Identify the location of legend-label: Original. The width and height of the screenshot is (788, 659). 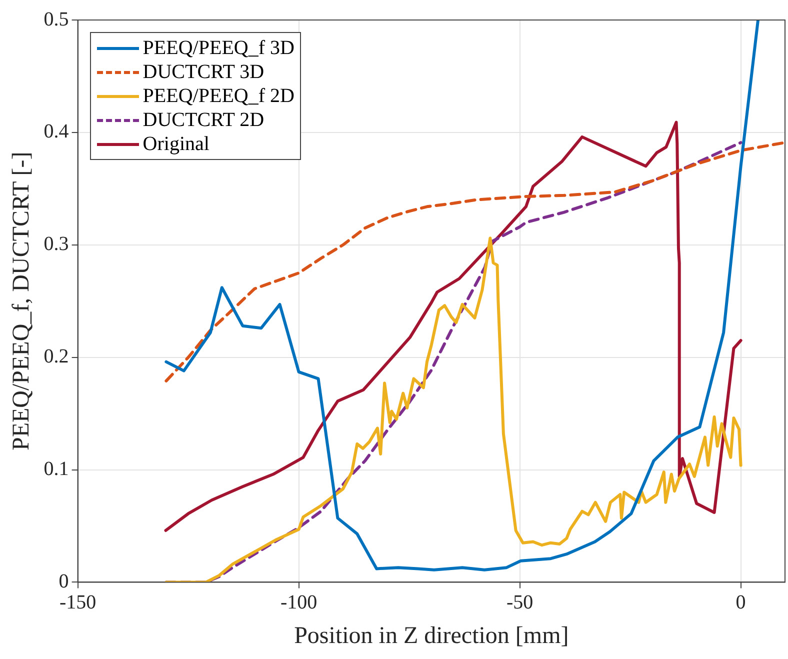
(176, 144).